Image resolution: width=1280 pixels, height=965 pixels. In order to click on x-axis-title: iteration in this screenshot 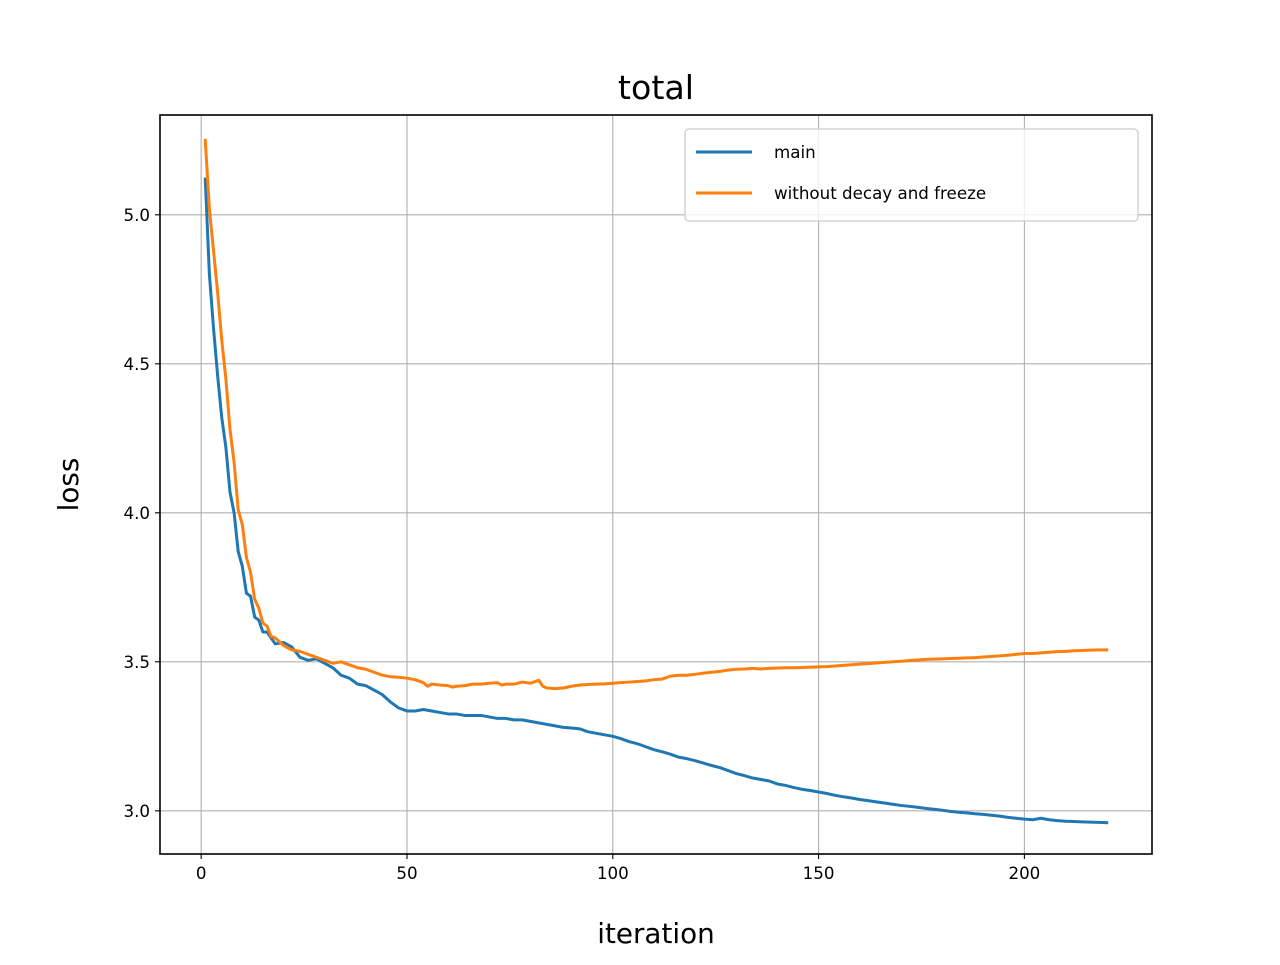, I will do `click(655, 933)`.